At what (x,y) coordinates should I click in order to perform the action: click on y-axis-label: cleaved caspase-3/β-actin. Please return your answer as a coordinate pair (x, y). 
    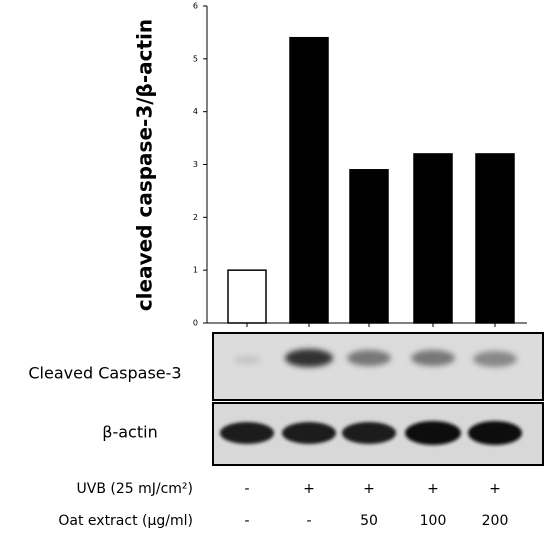
    Looking at the image, I should click on (145, 165).